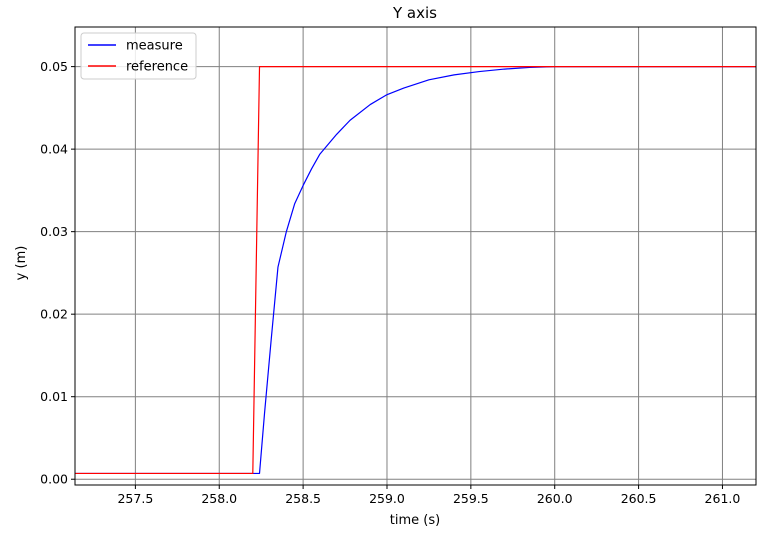 Image resolution: width=763 pixels, height=534 pixels. What do you see at coordinates (54, 149) in the screenshot?
I see `y-tick-label: 0.04` at bounding box center [54, 149].